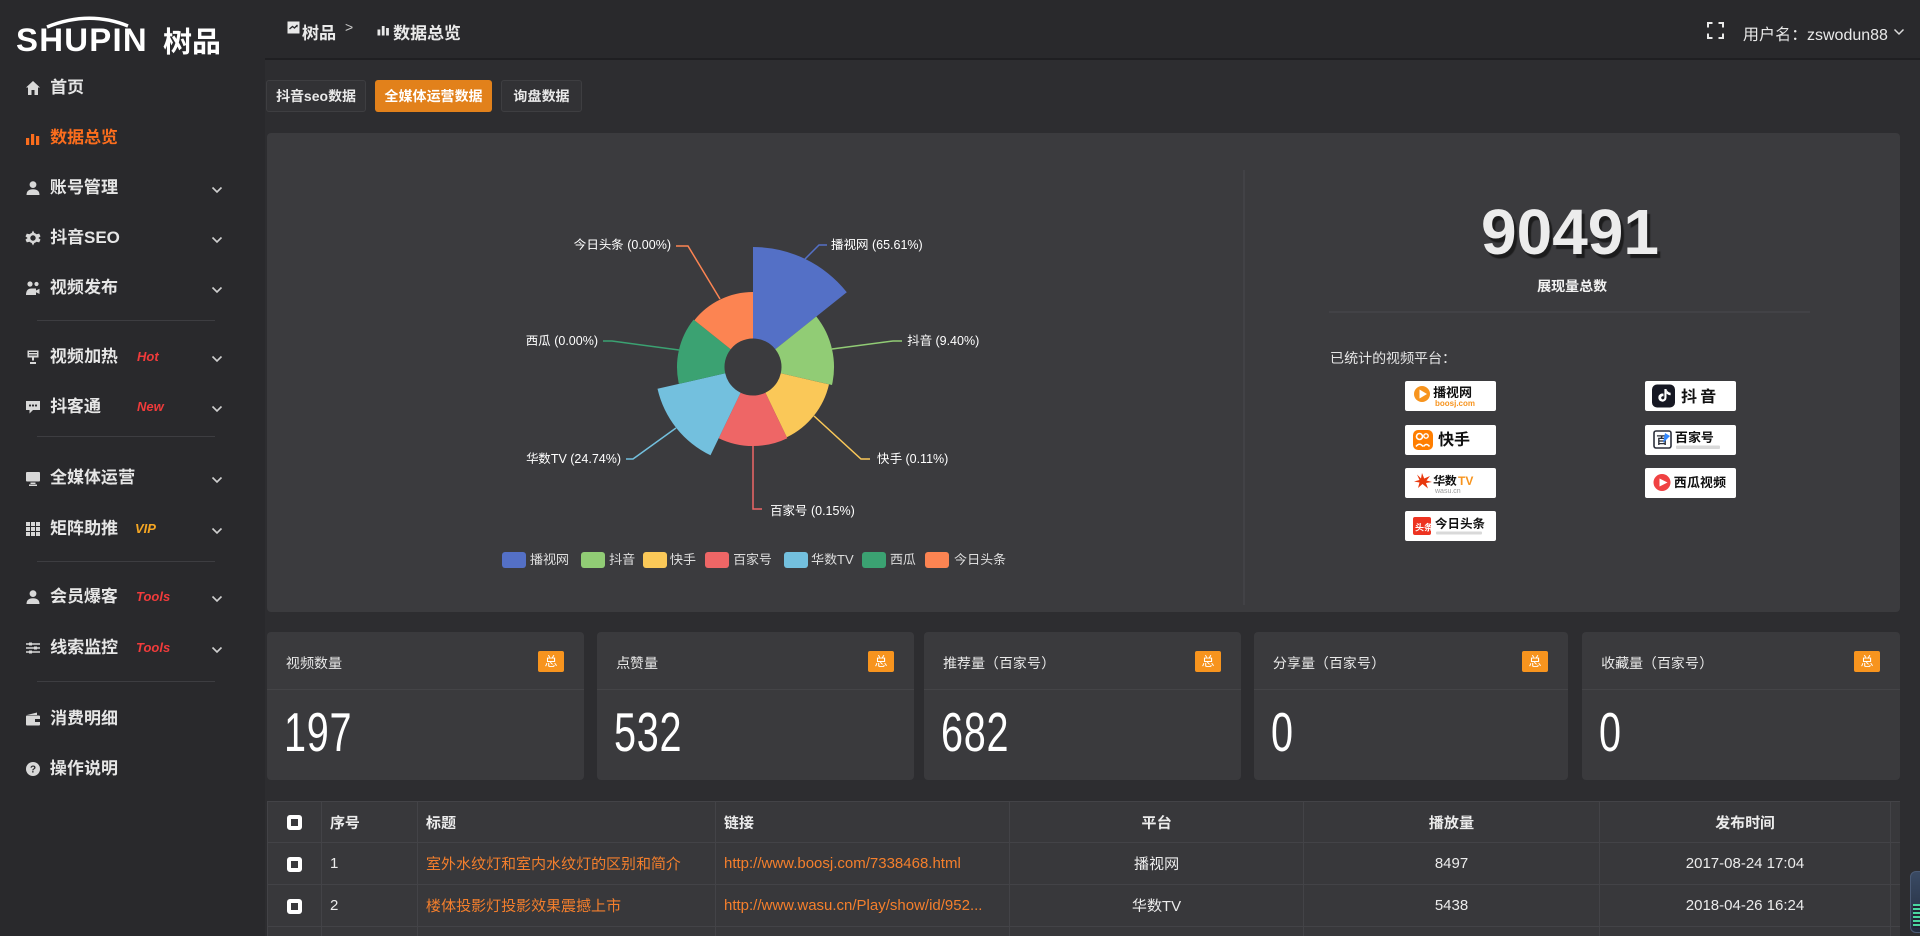  What do you see at coordinates (573, 459) in the screenshot?
I see `svg-text: 华数TV (24.74%)` at bounding box center [573, 459].